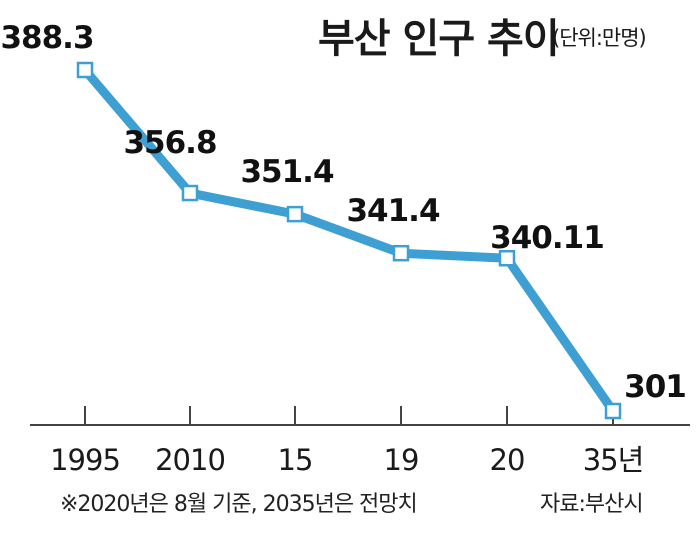 The width and height of the screenshot is (700, 537). I want to click on chart-title: 부산 인구 추이, so click(439, 39).